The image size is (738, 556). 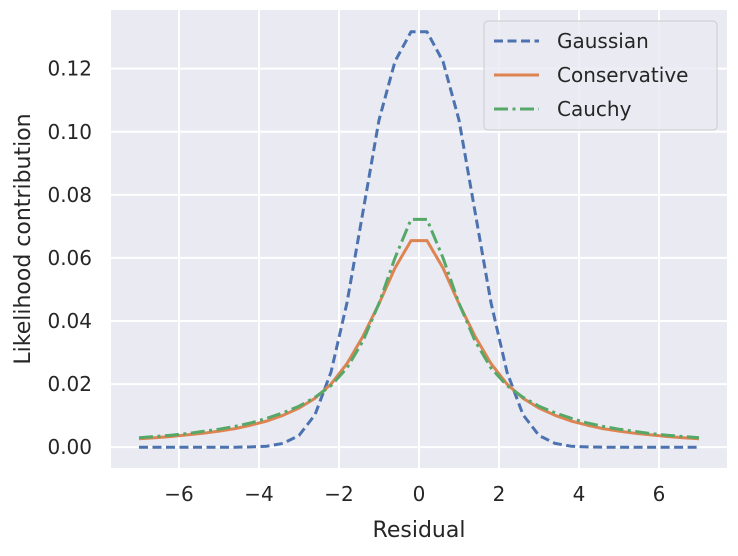 What do you see at coordinates (622, 75) in the screenshot?
I see `legend-label: Conservative` at bounding box center [622, 75].